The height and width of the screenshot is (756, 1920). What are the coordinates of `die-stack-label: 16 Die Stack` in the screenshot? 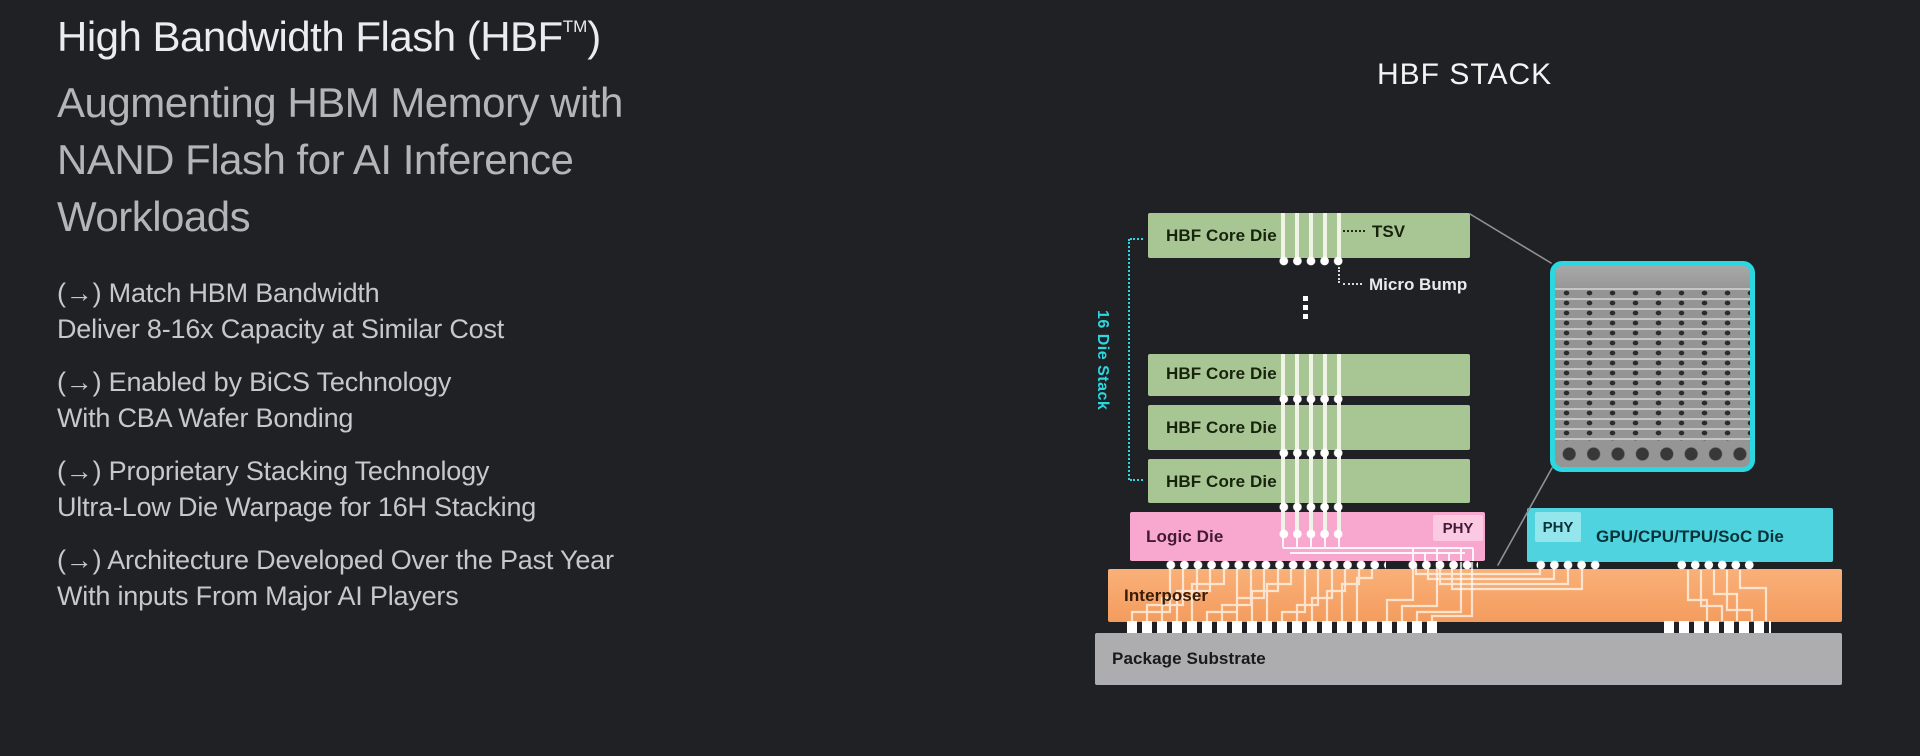 It's located at (1102, 360).